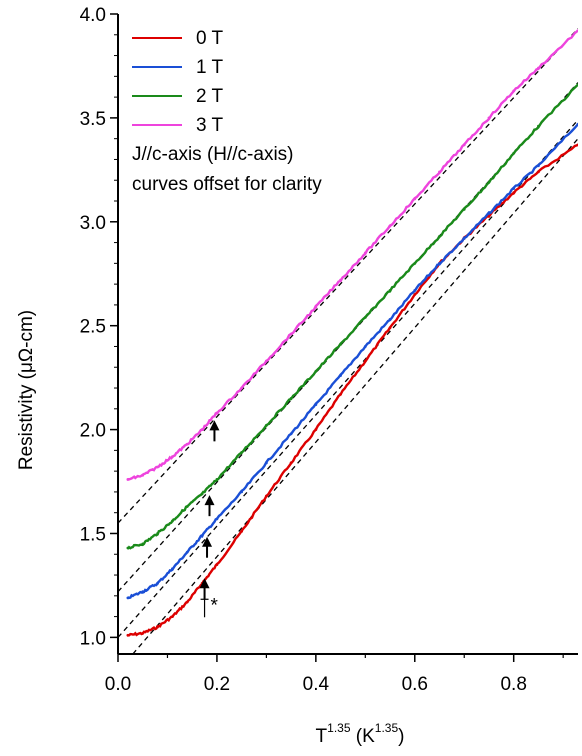 This screenshot has height=756, width=582. What do you see at coordinates (209, 598) in the screenshot?
I see `marker-arrow-3: *` at bounding box center [209, 598].